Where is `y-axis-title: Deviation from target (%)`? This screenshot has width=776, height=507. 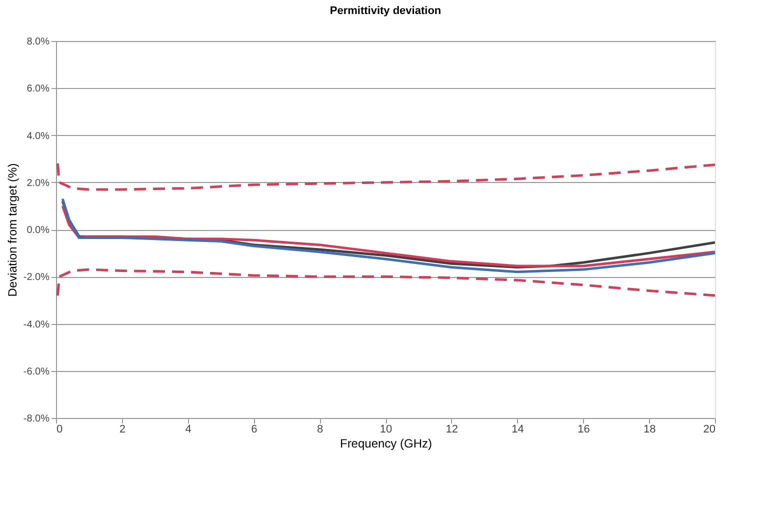
y-axis-title: Deviation from target (%) is located at coordinates (12, 230).